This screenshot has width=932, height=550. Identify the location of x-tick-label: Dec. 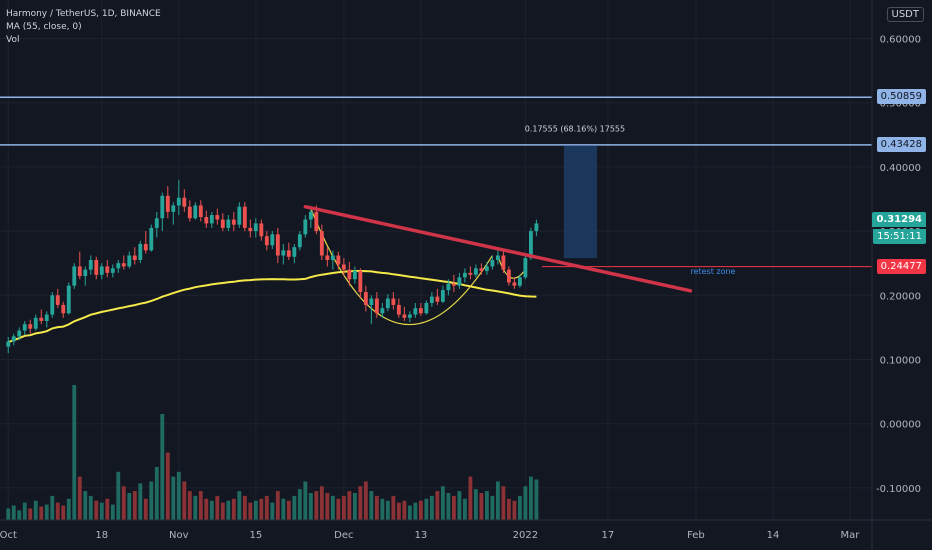
(343, 535).